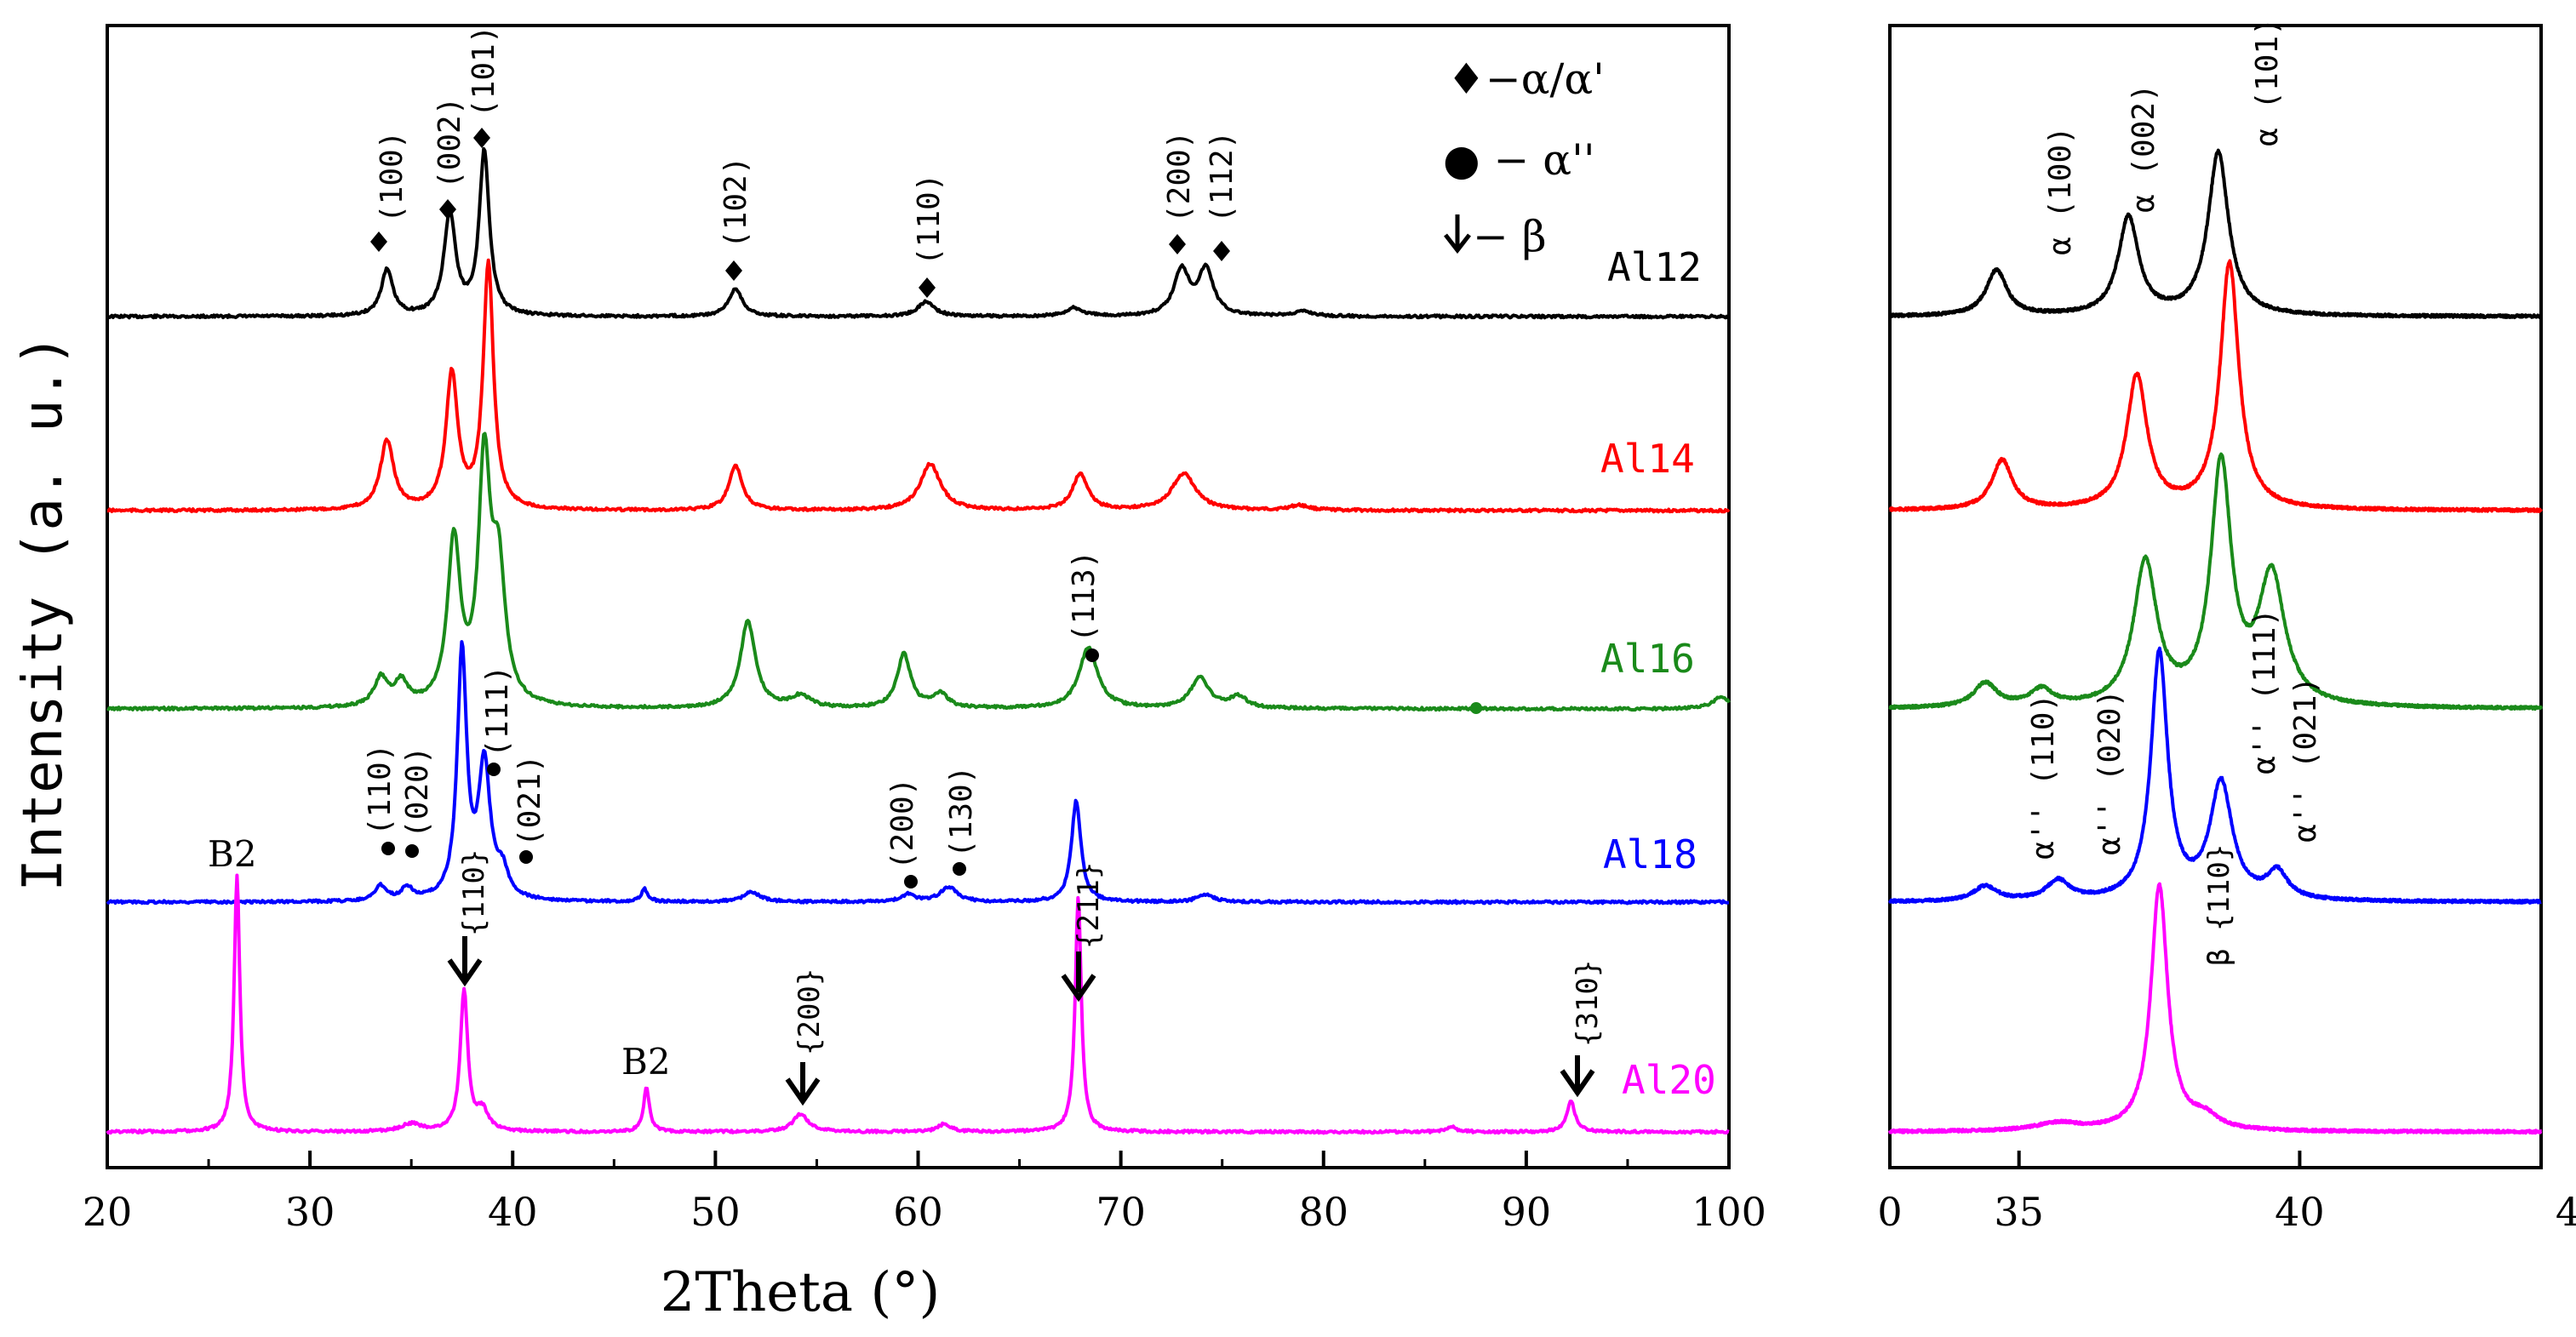  What do you see at coordinates (2019, 1212) in the screenshot?
I see `right-tick-label: 35` at bounding box center [2019, 1212].